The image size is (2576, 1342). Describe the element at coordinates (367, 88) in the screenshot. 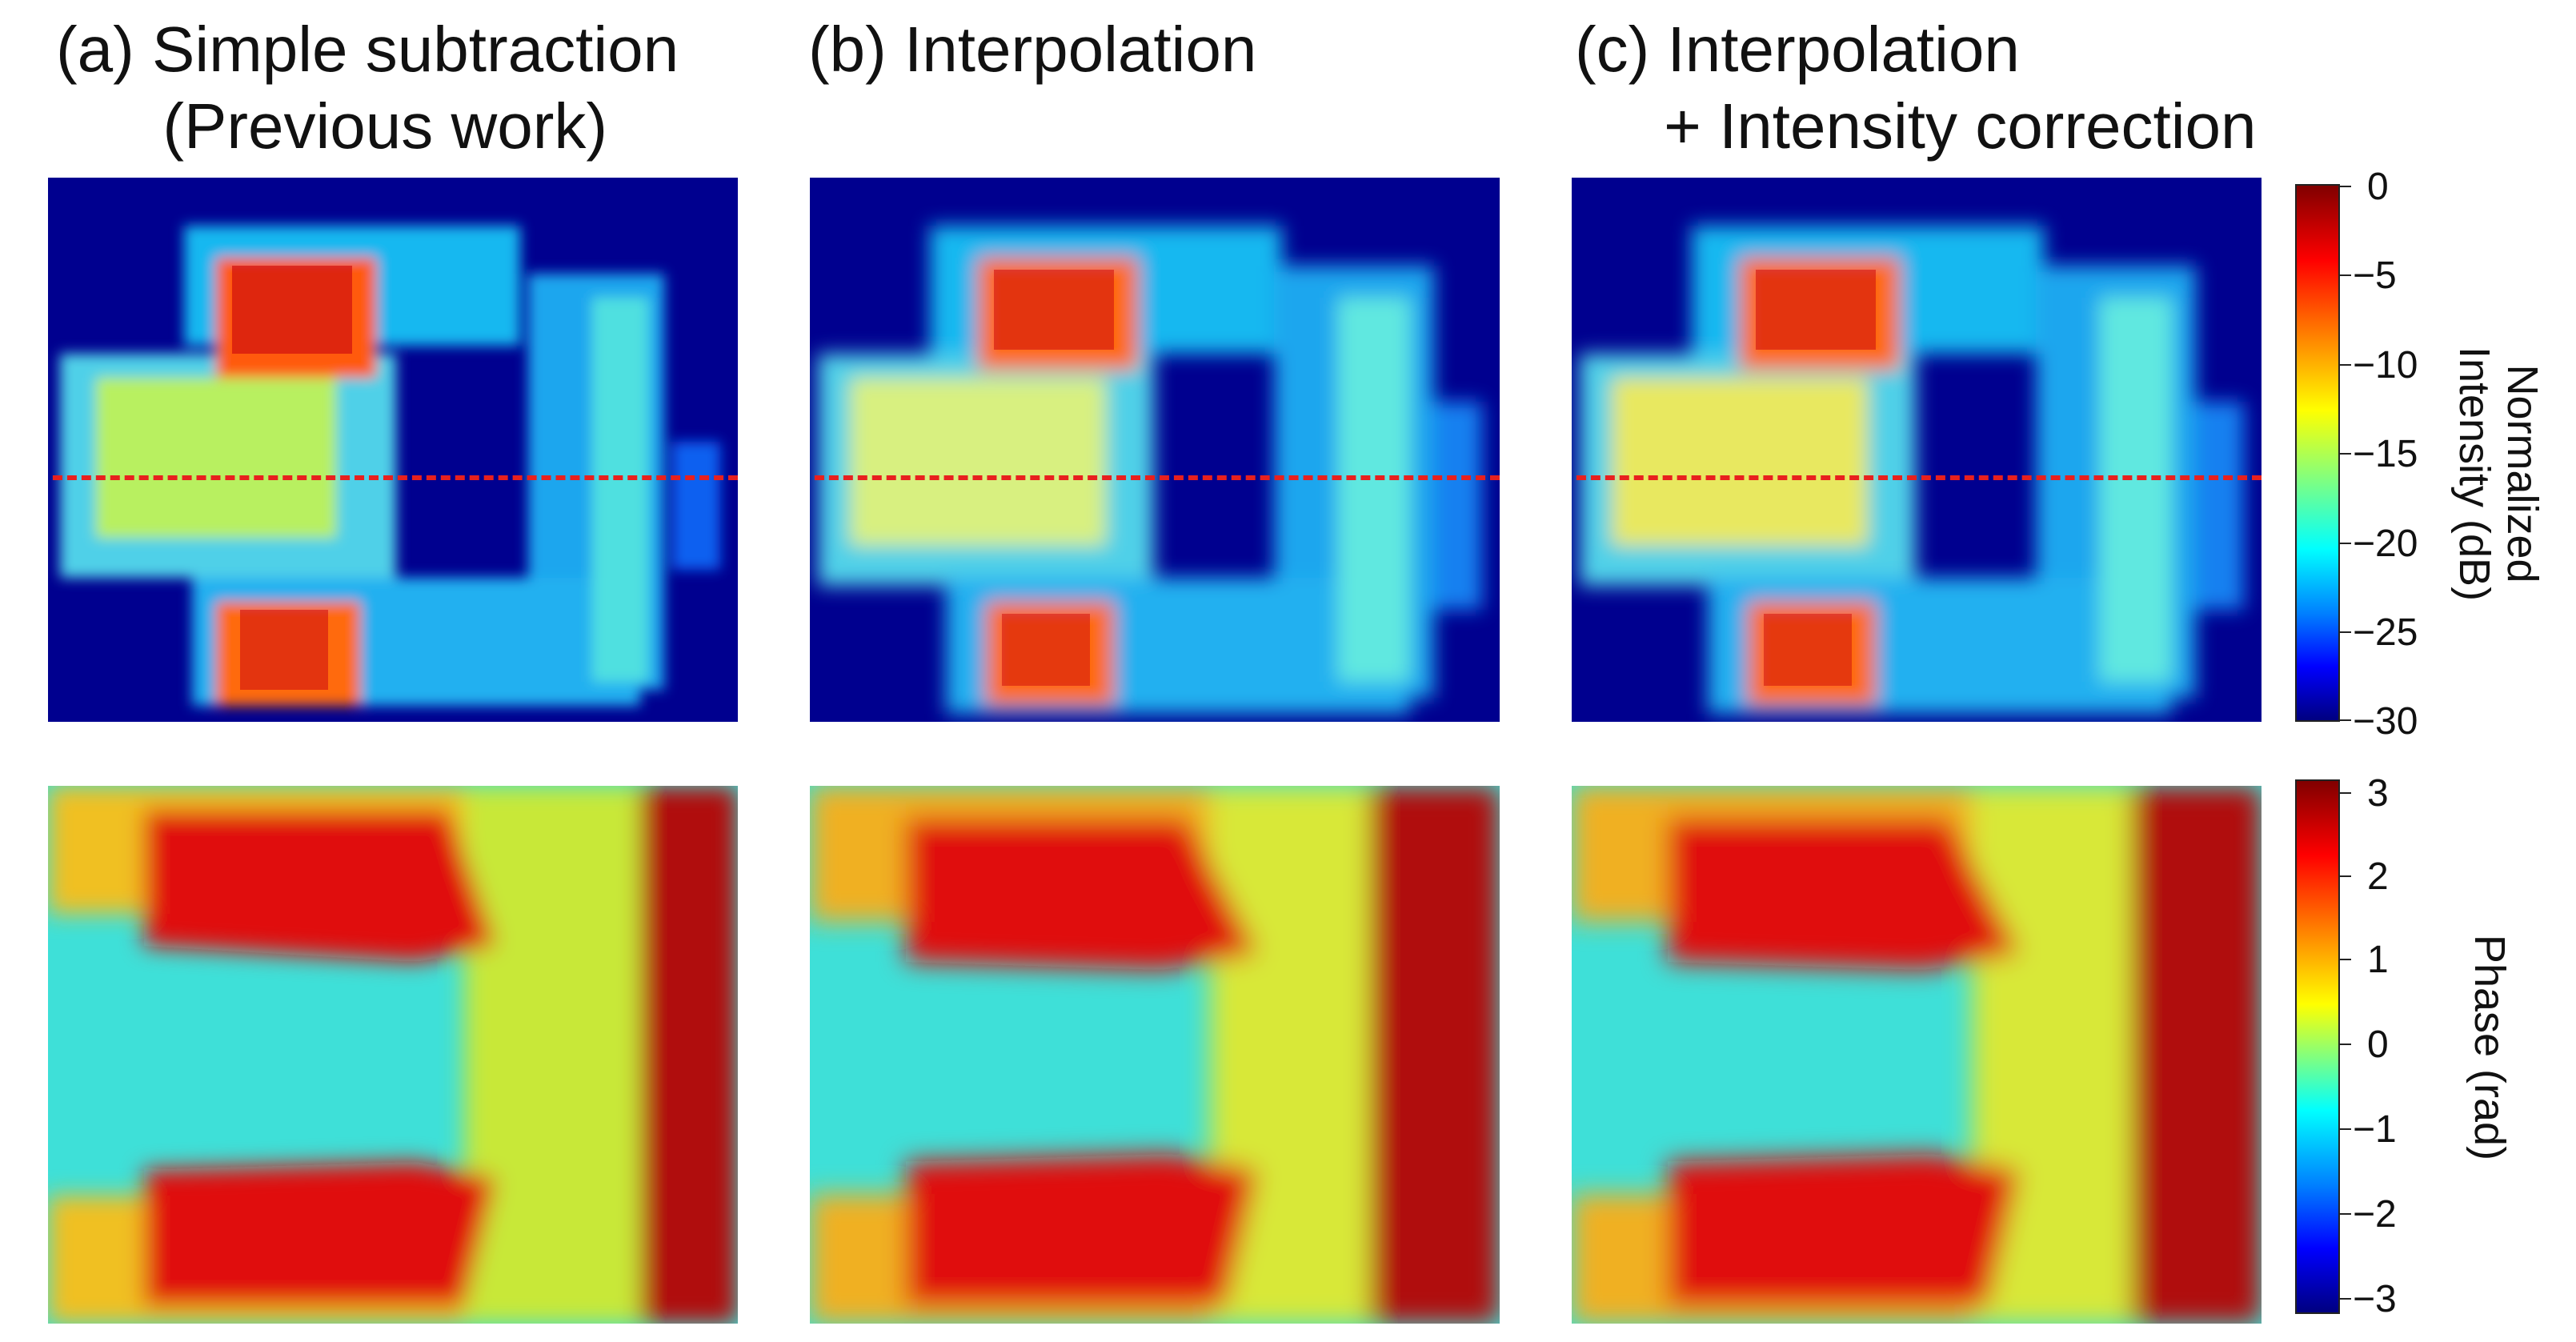

I see `title-a: (a) Simple subtraction (Previous work)` at that location.